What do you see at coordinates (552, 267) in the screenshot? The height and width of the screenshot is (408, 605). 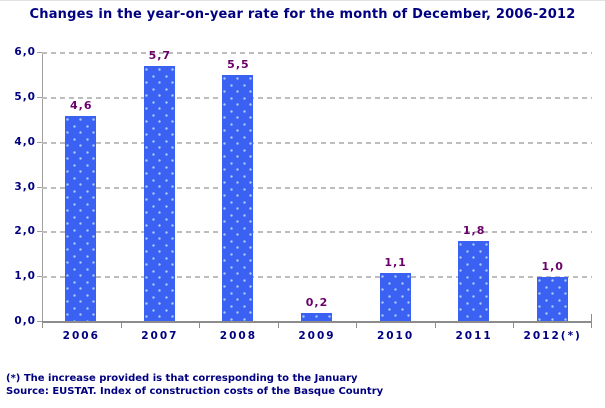 I see `bar-value-label: 1,0` at bounding box center [552, 267].